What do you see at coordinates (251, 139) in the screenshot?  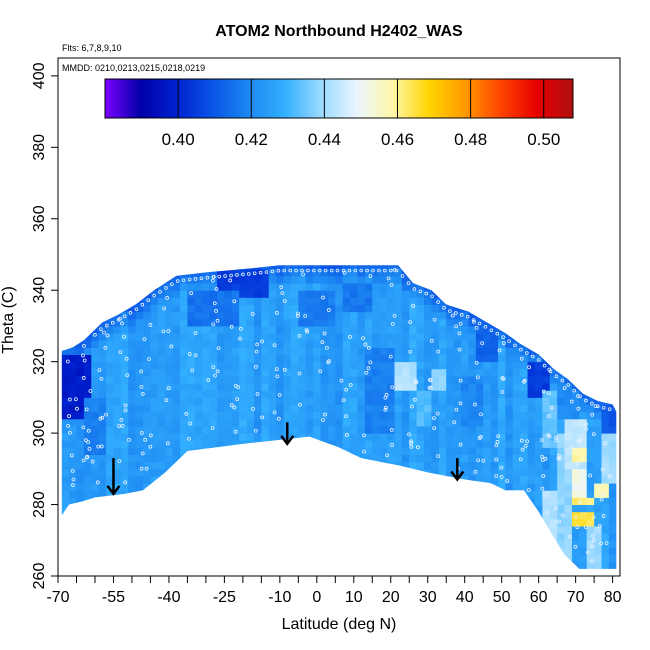 I see `colorbar-tick-label: 0.42` at bounding box center [251, 139].